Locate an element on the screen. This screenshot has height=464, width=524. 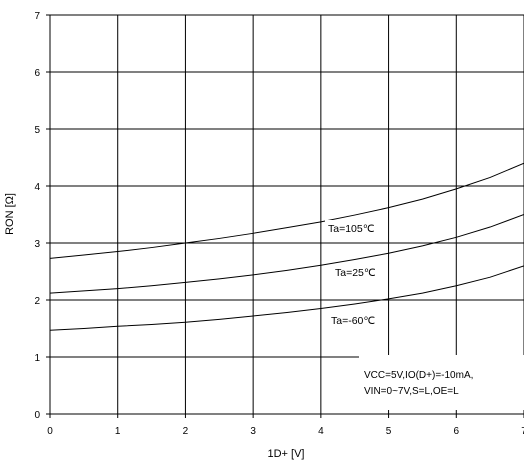
y-tick-label-1: 1 is located at coordinates (37, 358).